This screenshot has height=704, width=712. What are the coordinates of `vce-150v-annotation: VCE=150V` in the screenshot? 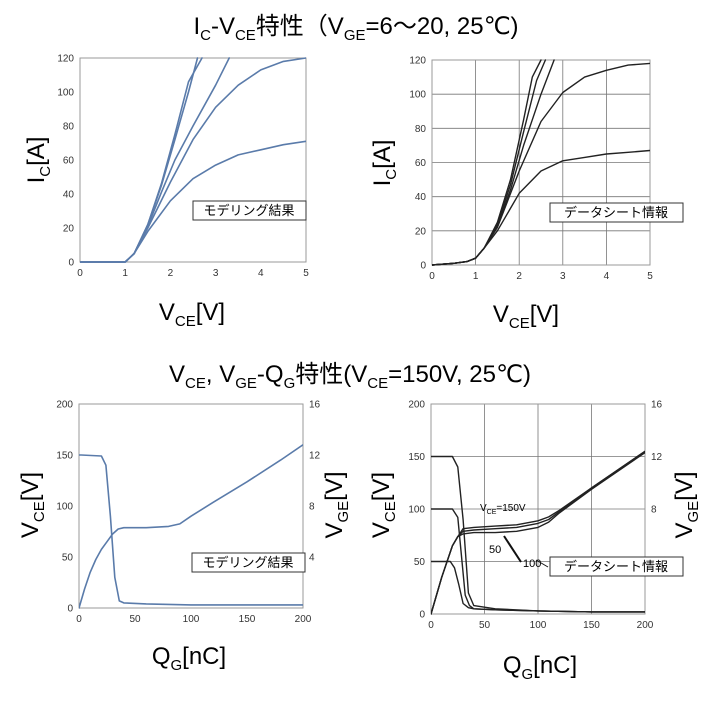 It's located at (503, 509).